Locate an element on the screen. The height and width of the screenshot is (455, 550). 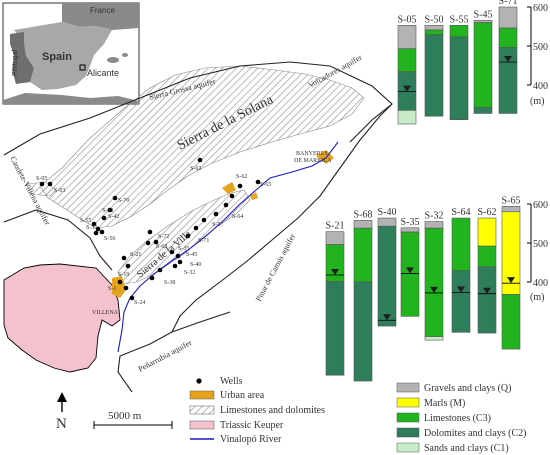
inset-label-portugal: Portugal is located at coordinates (15, 62).